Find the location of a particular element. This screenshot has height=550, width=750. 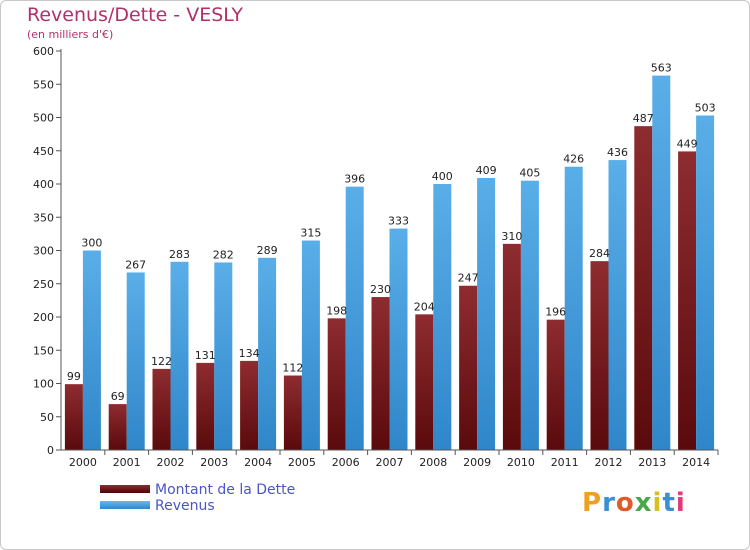

legend-swatch-debt is located at coordinates (125, 489).